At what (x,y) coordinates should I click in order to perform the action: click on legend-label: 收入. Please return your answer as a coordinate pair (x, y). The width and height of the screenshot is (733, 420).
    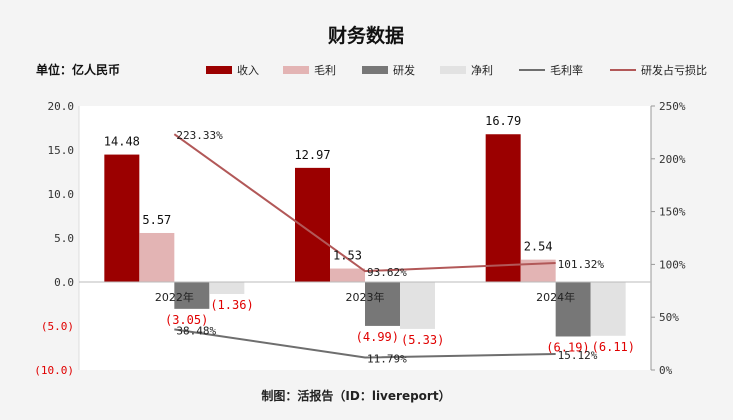
    Looking at the image, I should click on (248, 70).